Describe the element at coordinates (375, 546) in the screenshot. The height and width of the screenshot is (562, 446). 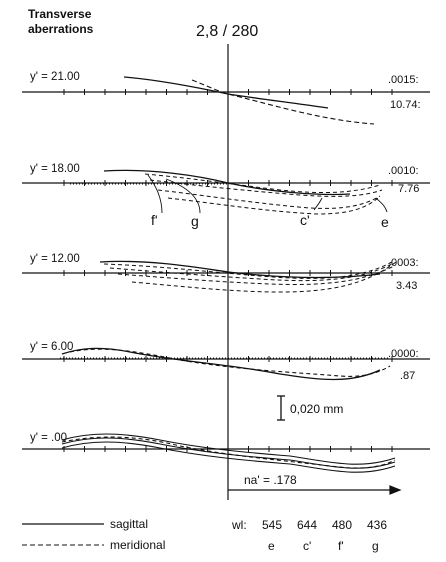
I see `wavelength-name-4: g` at that location.